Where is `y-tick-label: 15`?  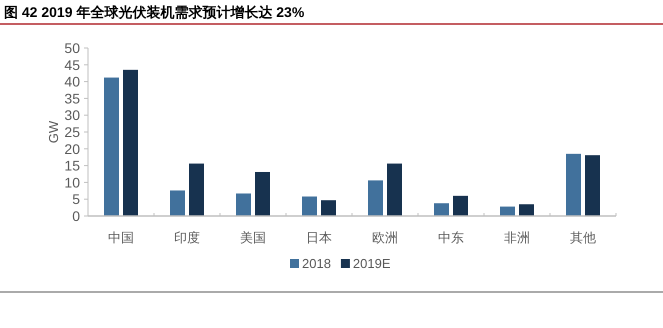 y-tick-label: 15 is located at coordinates (72, 166).